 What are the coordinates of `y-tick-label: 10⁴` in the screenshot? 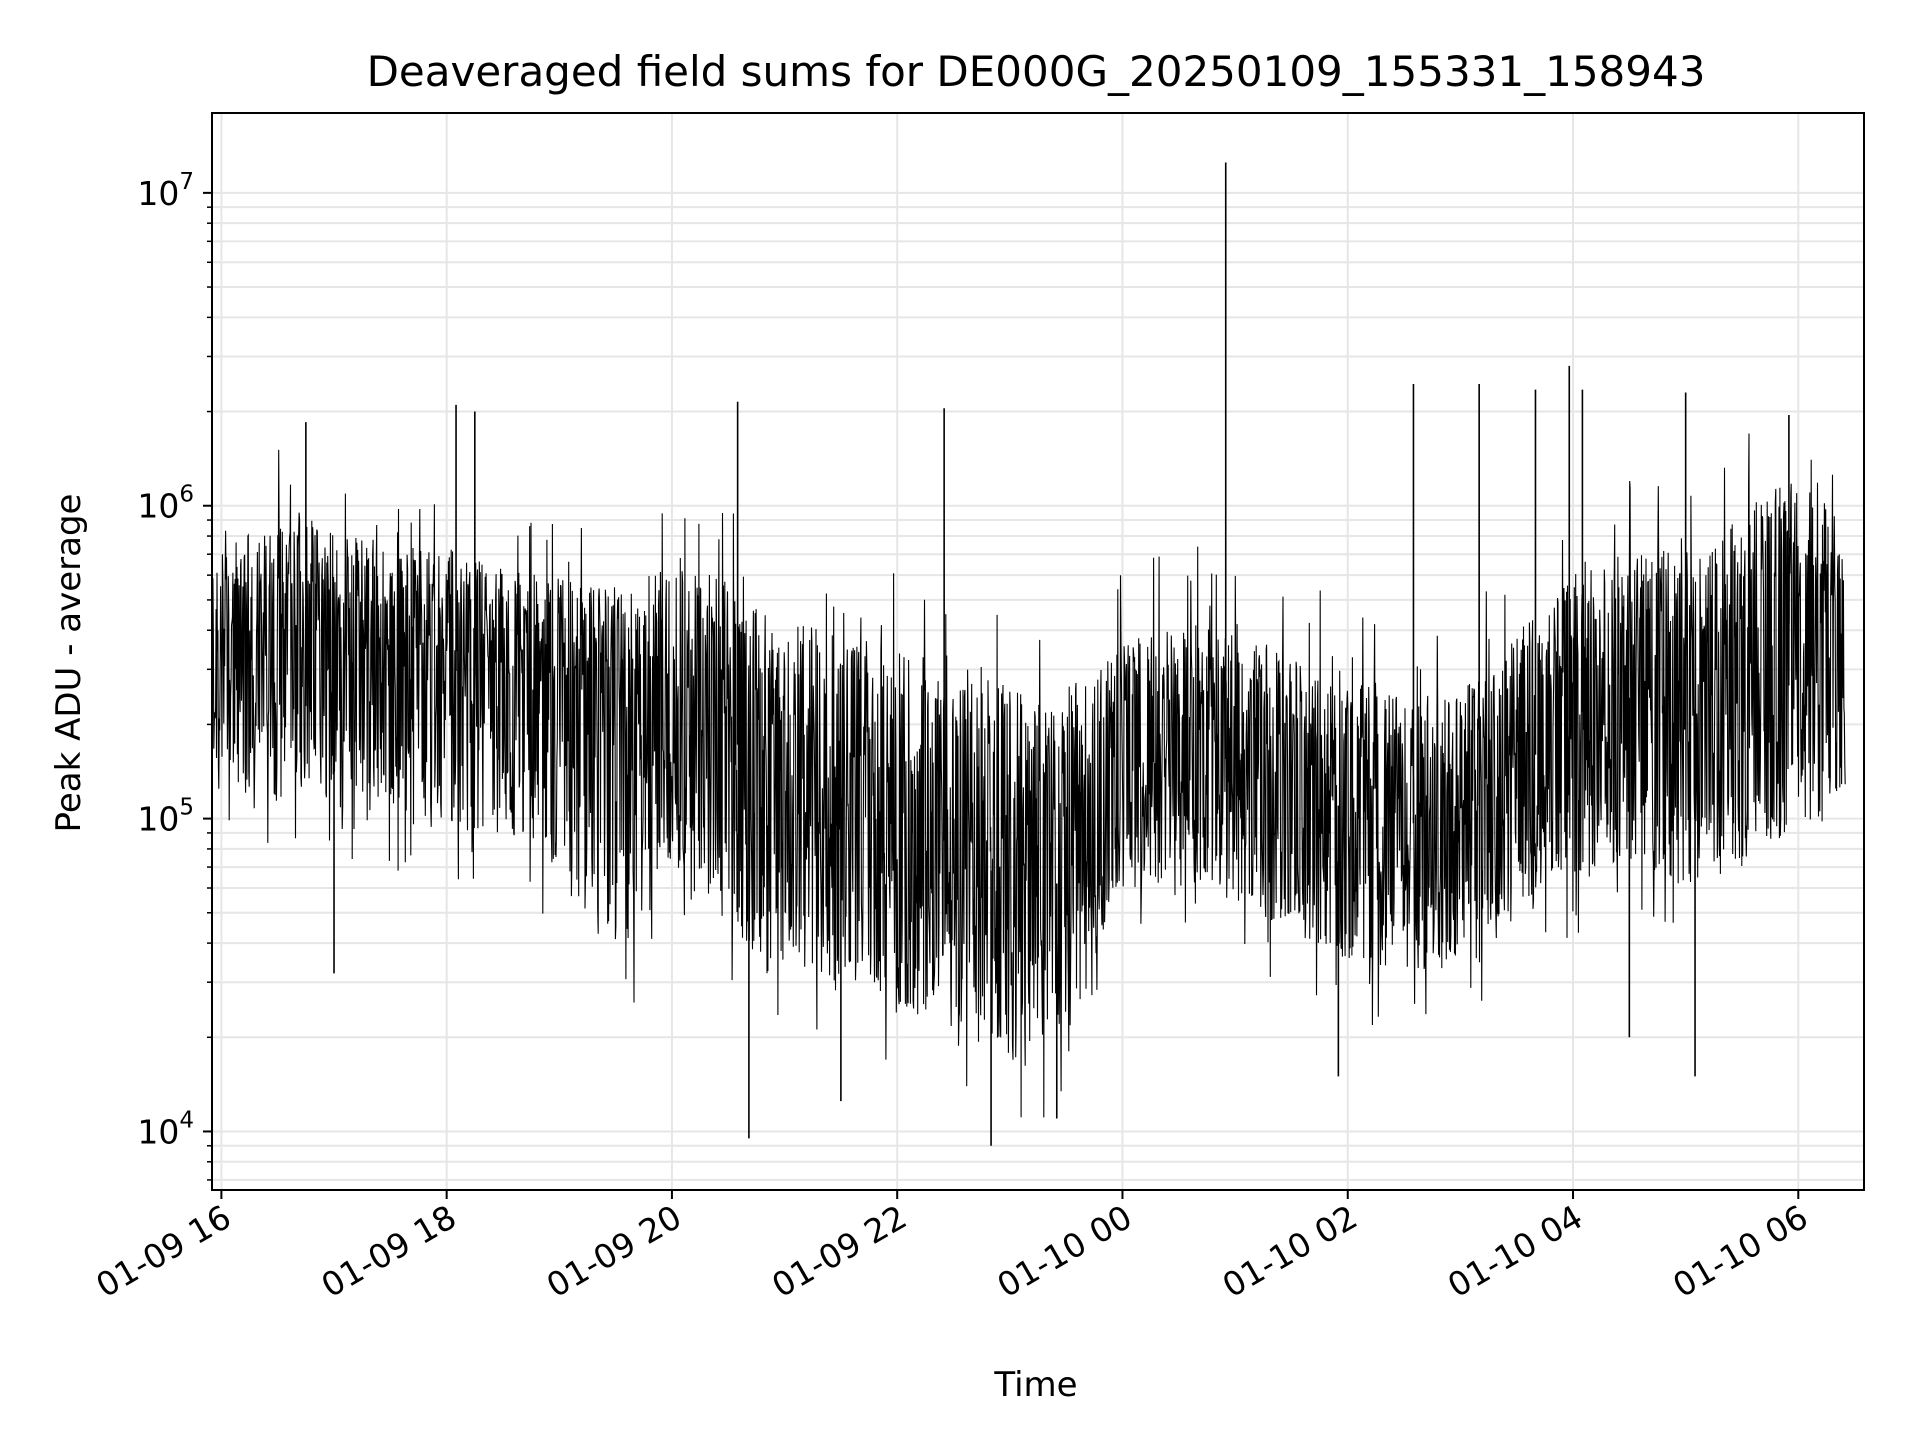 It's located at (165, 1129).